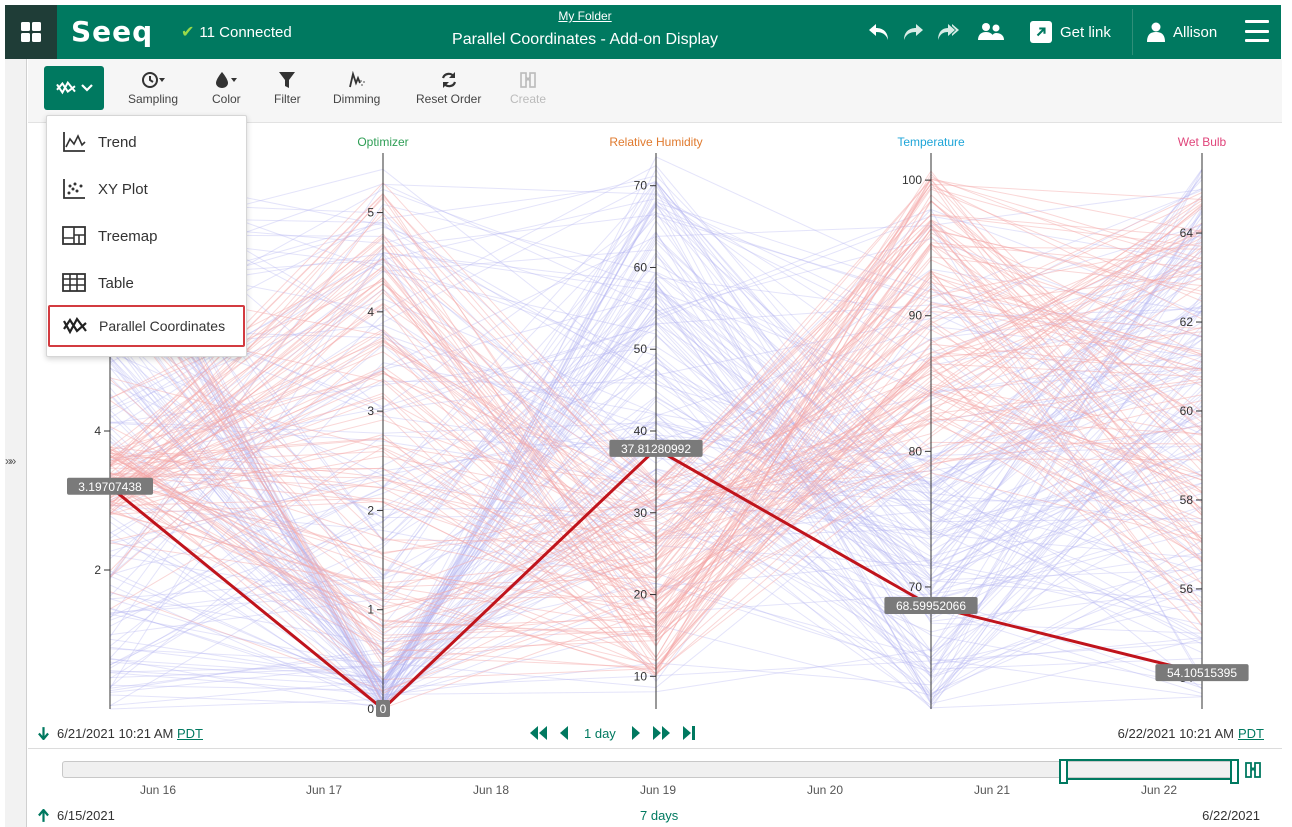  What do you see at coordinates (931, 606) in the screenshot?
I see `value-tag-label: 68.59952066` at bounding box center [931, 606].